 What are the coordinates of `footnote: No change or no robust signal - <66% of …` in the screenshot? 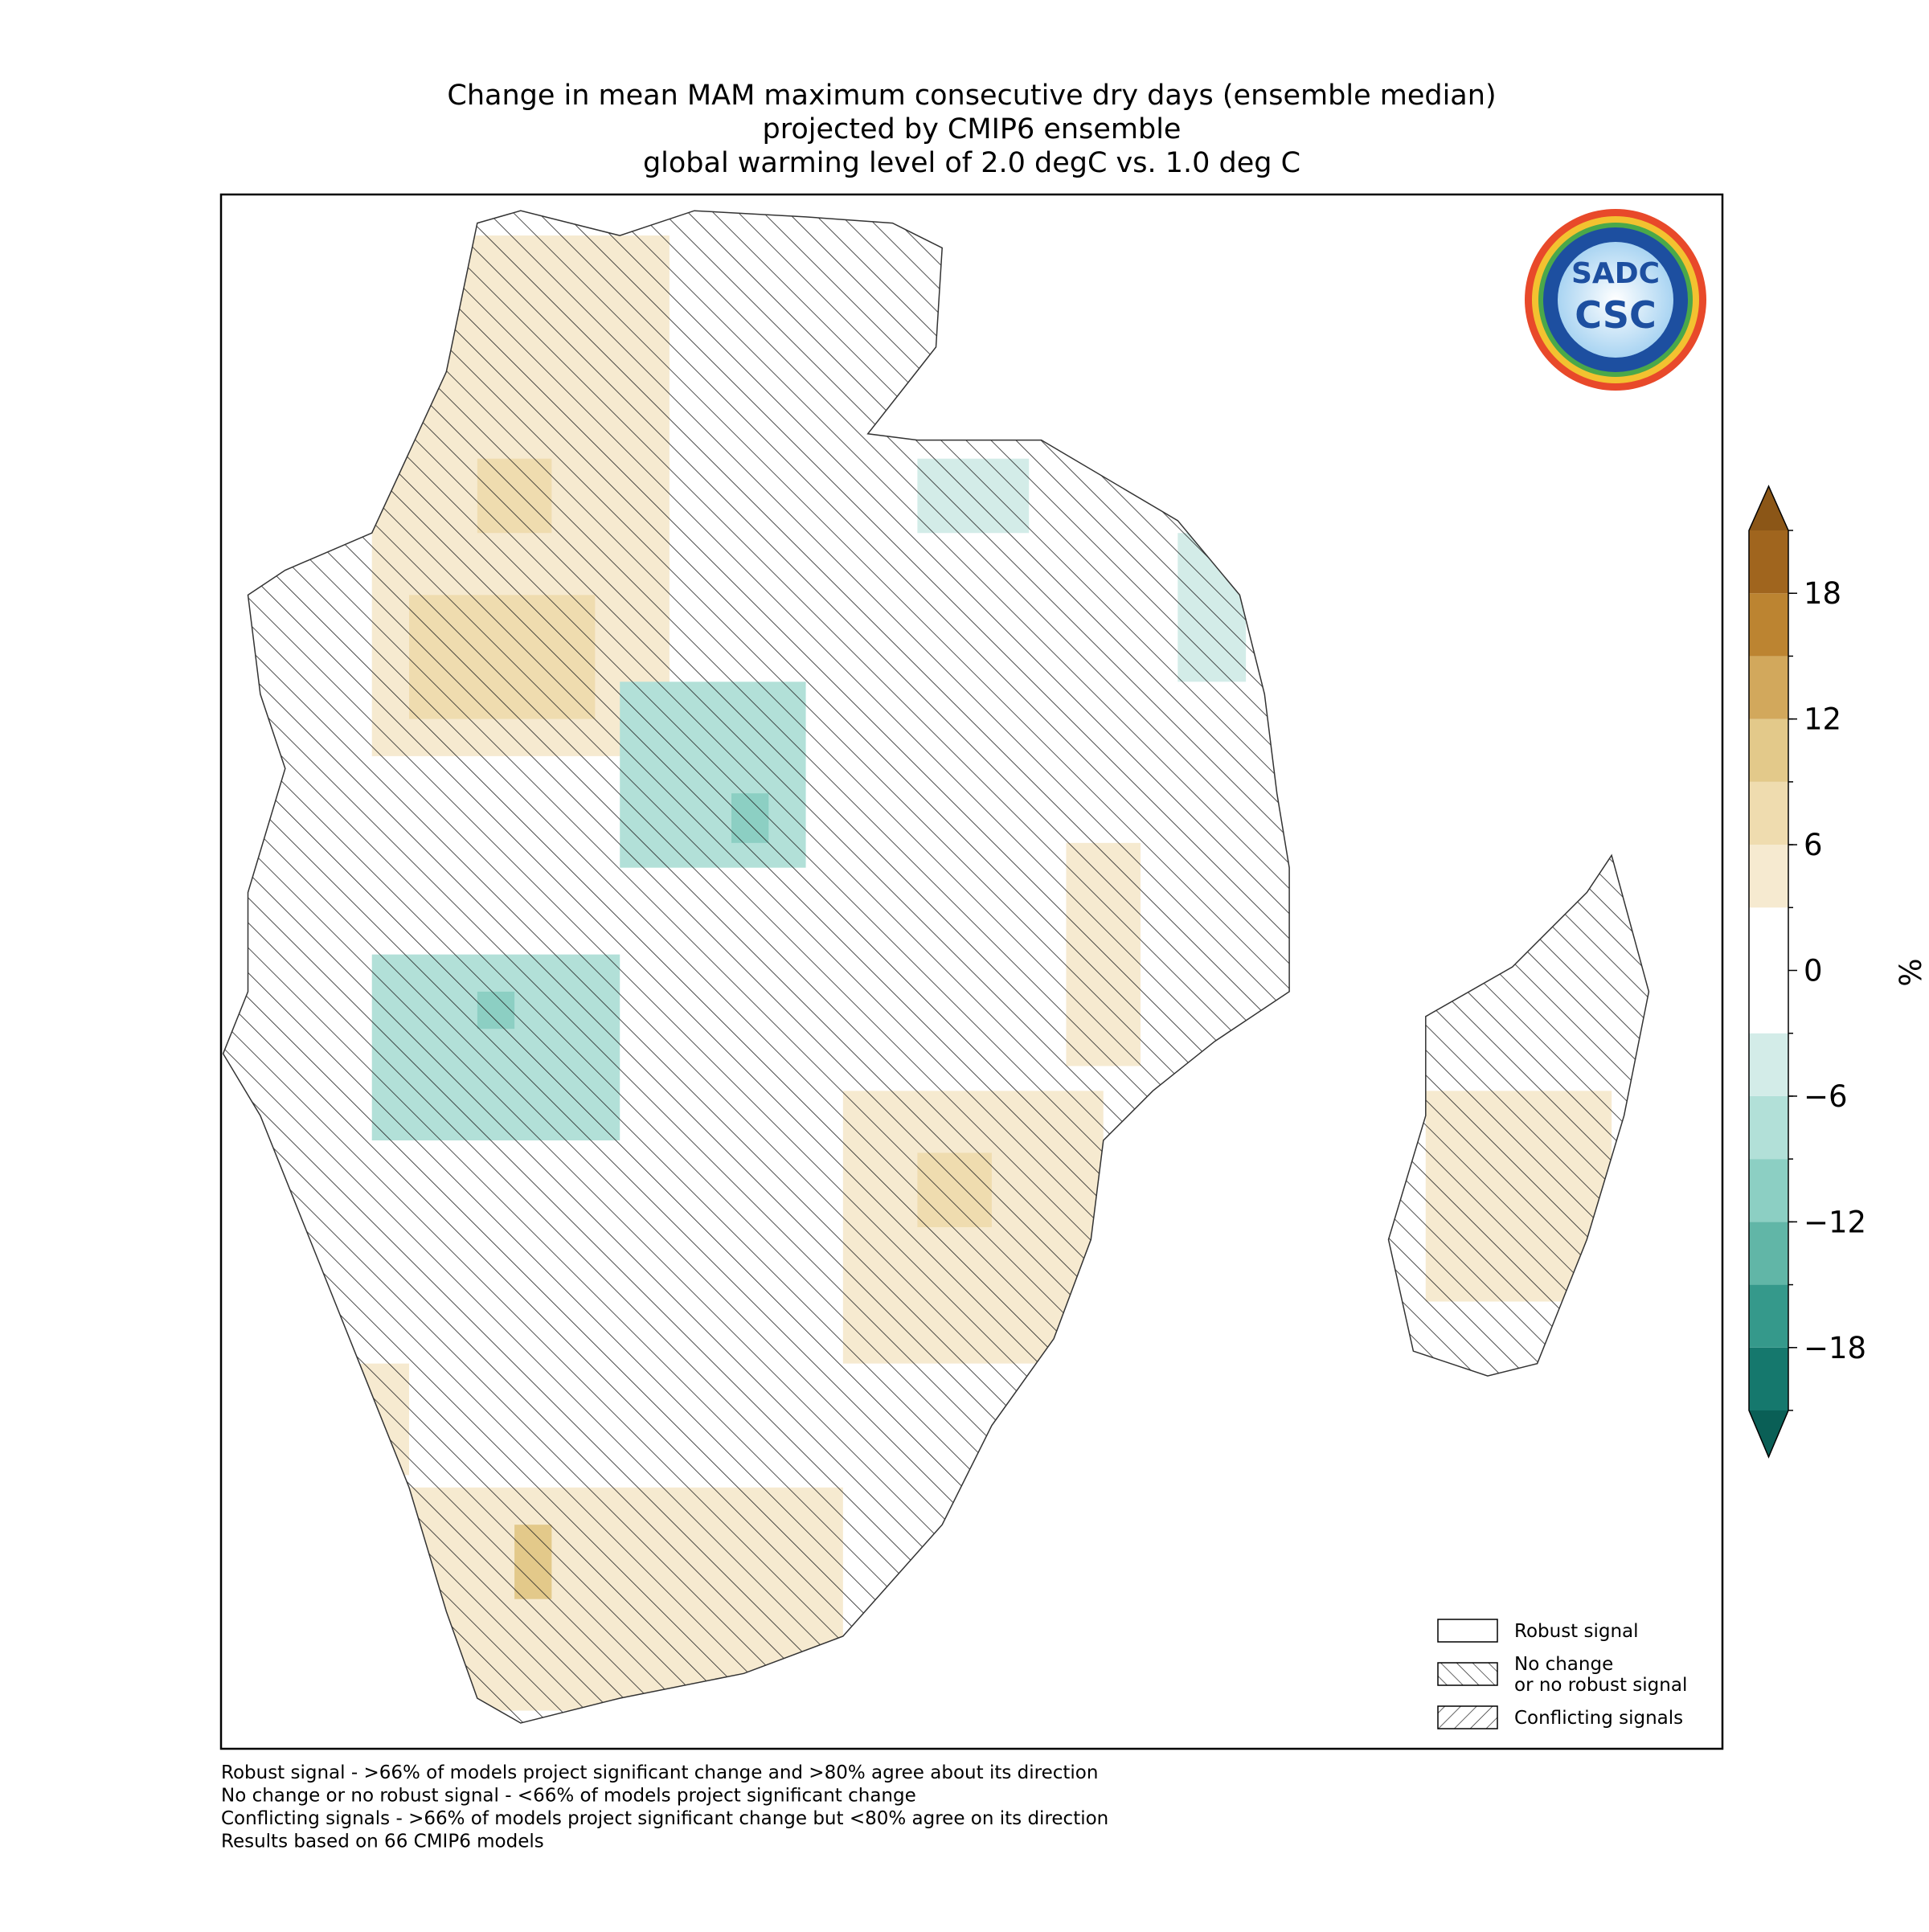 It's located at (568, 1796).